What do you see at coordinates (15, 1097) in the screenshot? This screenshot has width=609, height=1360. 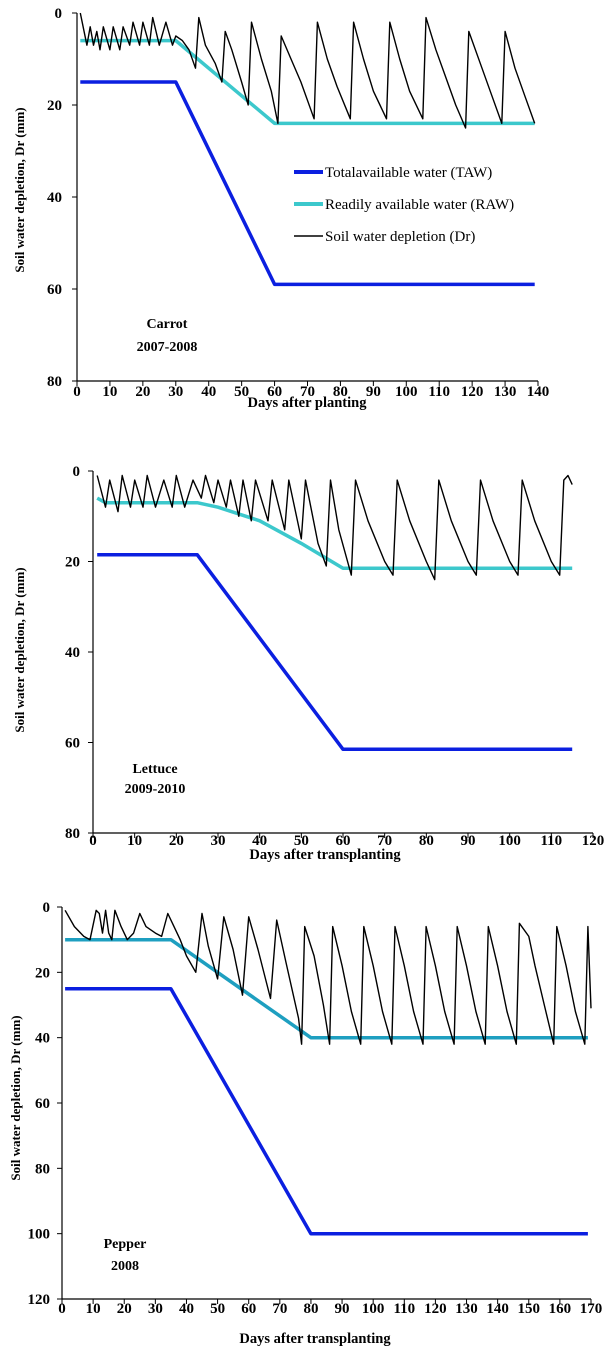 I see `y-axis-label-pepper: Soil water depletion, Dr (mm)` at bounding box center [15, 1097].